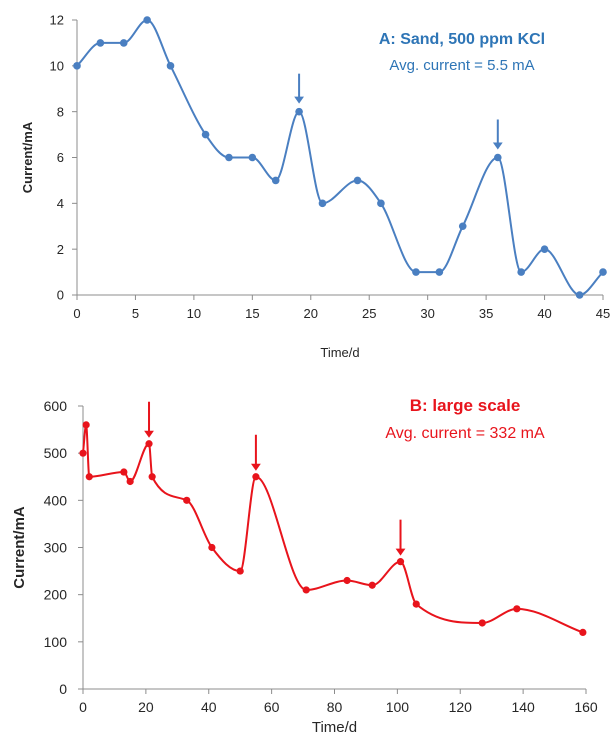 This screenshot has height=744, width=613. I want to click on y-tick-label: 400, so click(56, 500).